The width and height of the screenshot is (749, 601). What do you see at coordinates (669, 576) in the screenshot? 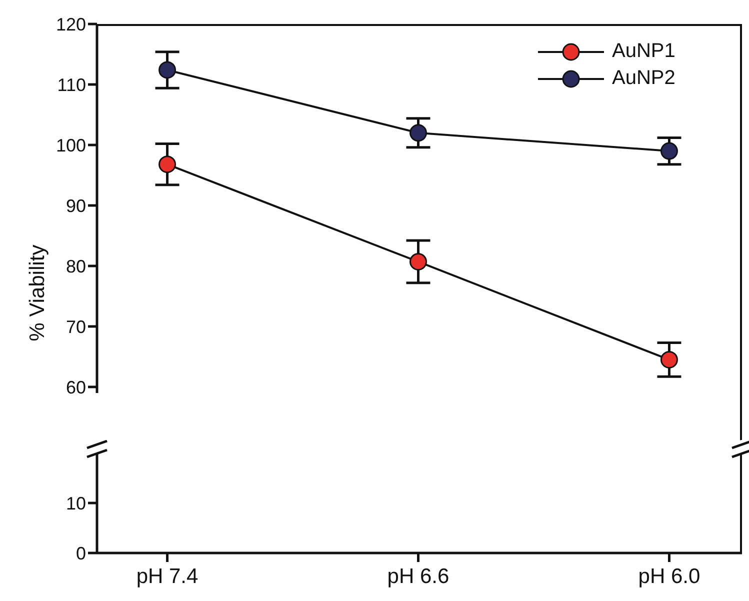
I see `x-tick-label: pH 6.0` at bounding box center [669, 576].